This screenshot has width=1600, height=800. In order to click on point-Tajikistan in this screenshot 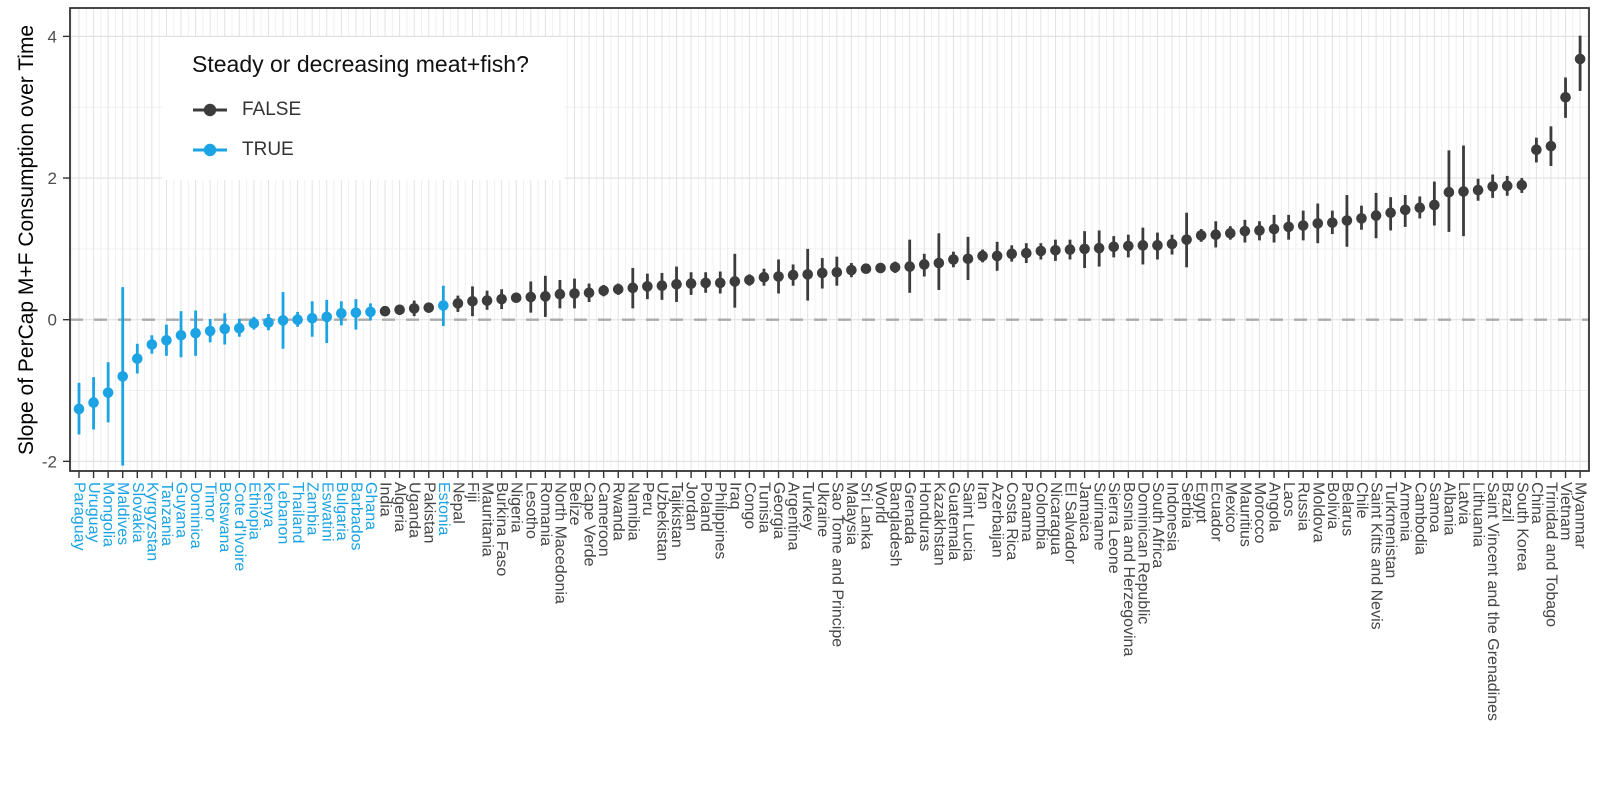, I will do `click(676, 284)`.